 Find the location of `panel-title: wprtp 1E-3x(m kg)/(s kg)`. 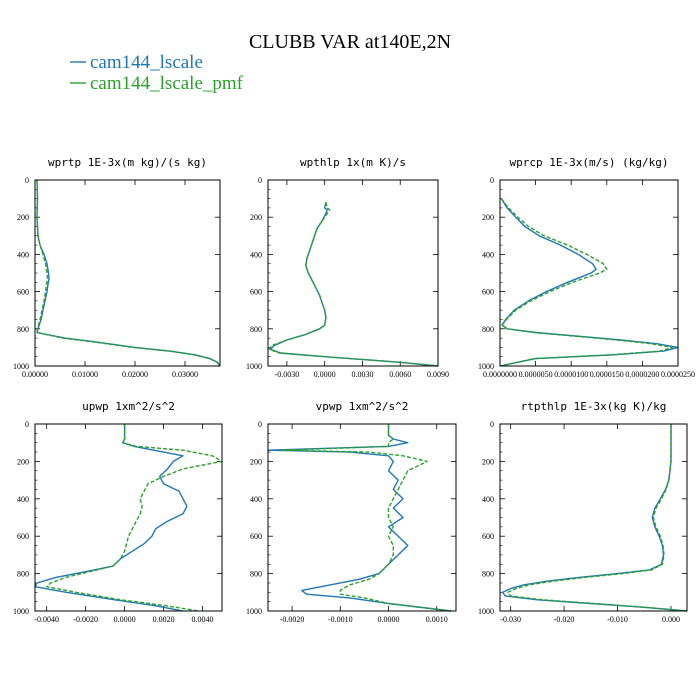

panel-title: wprtp 1E-3x(m kg)/(s kg) is located at coordinates (127, 162).